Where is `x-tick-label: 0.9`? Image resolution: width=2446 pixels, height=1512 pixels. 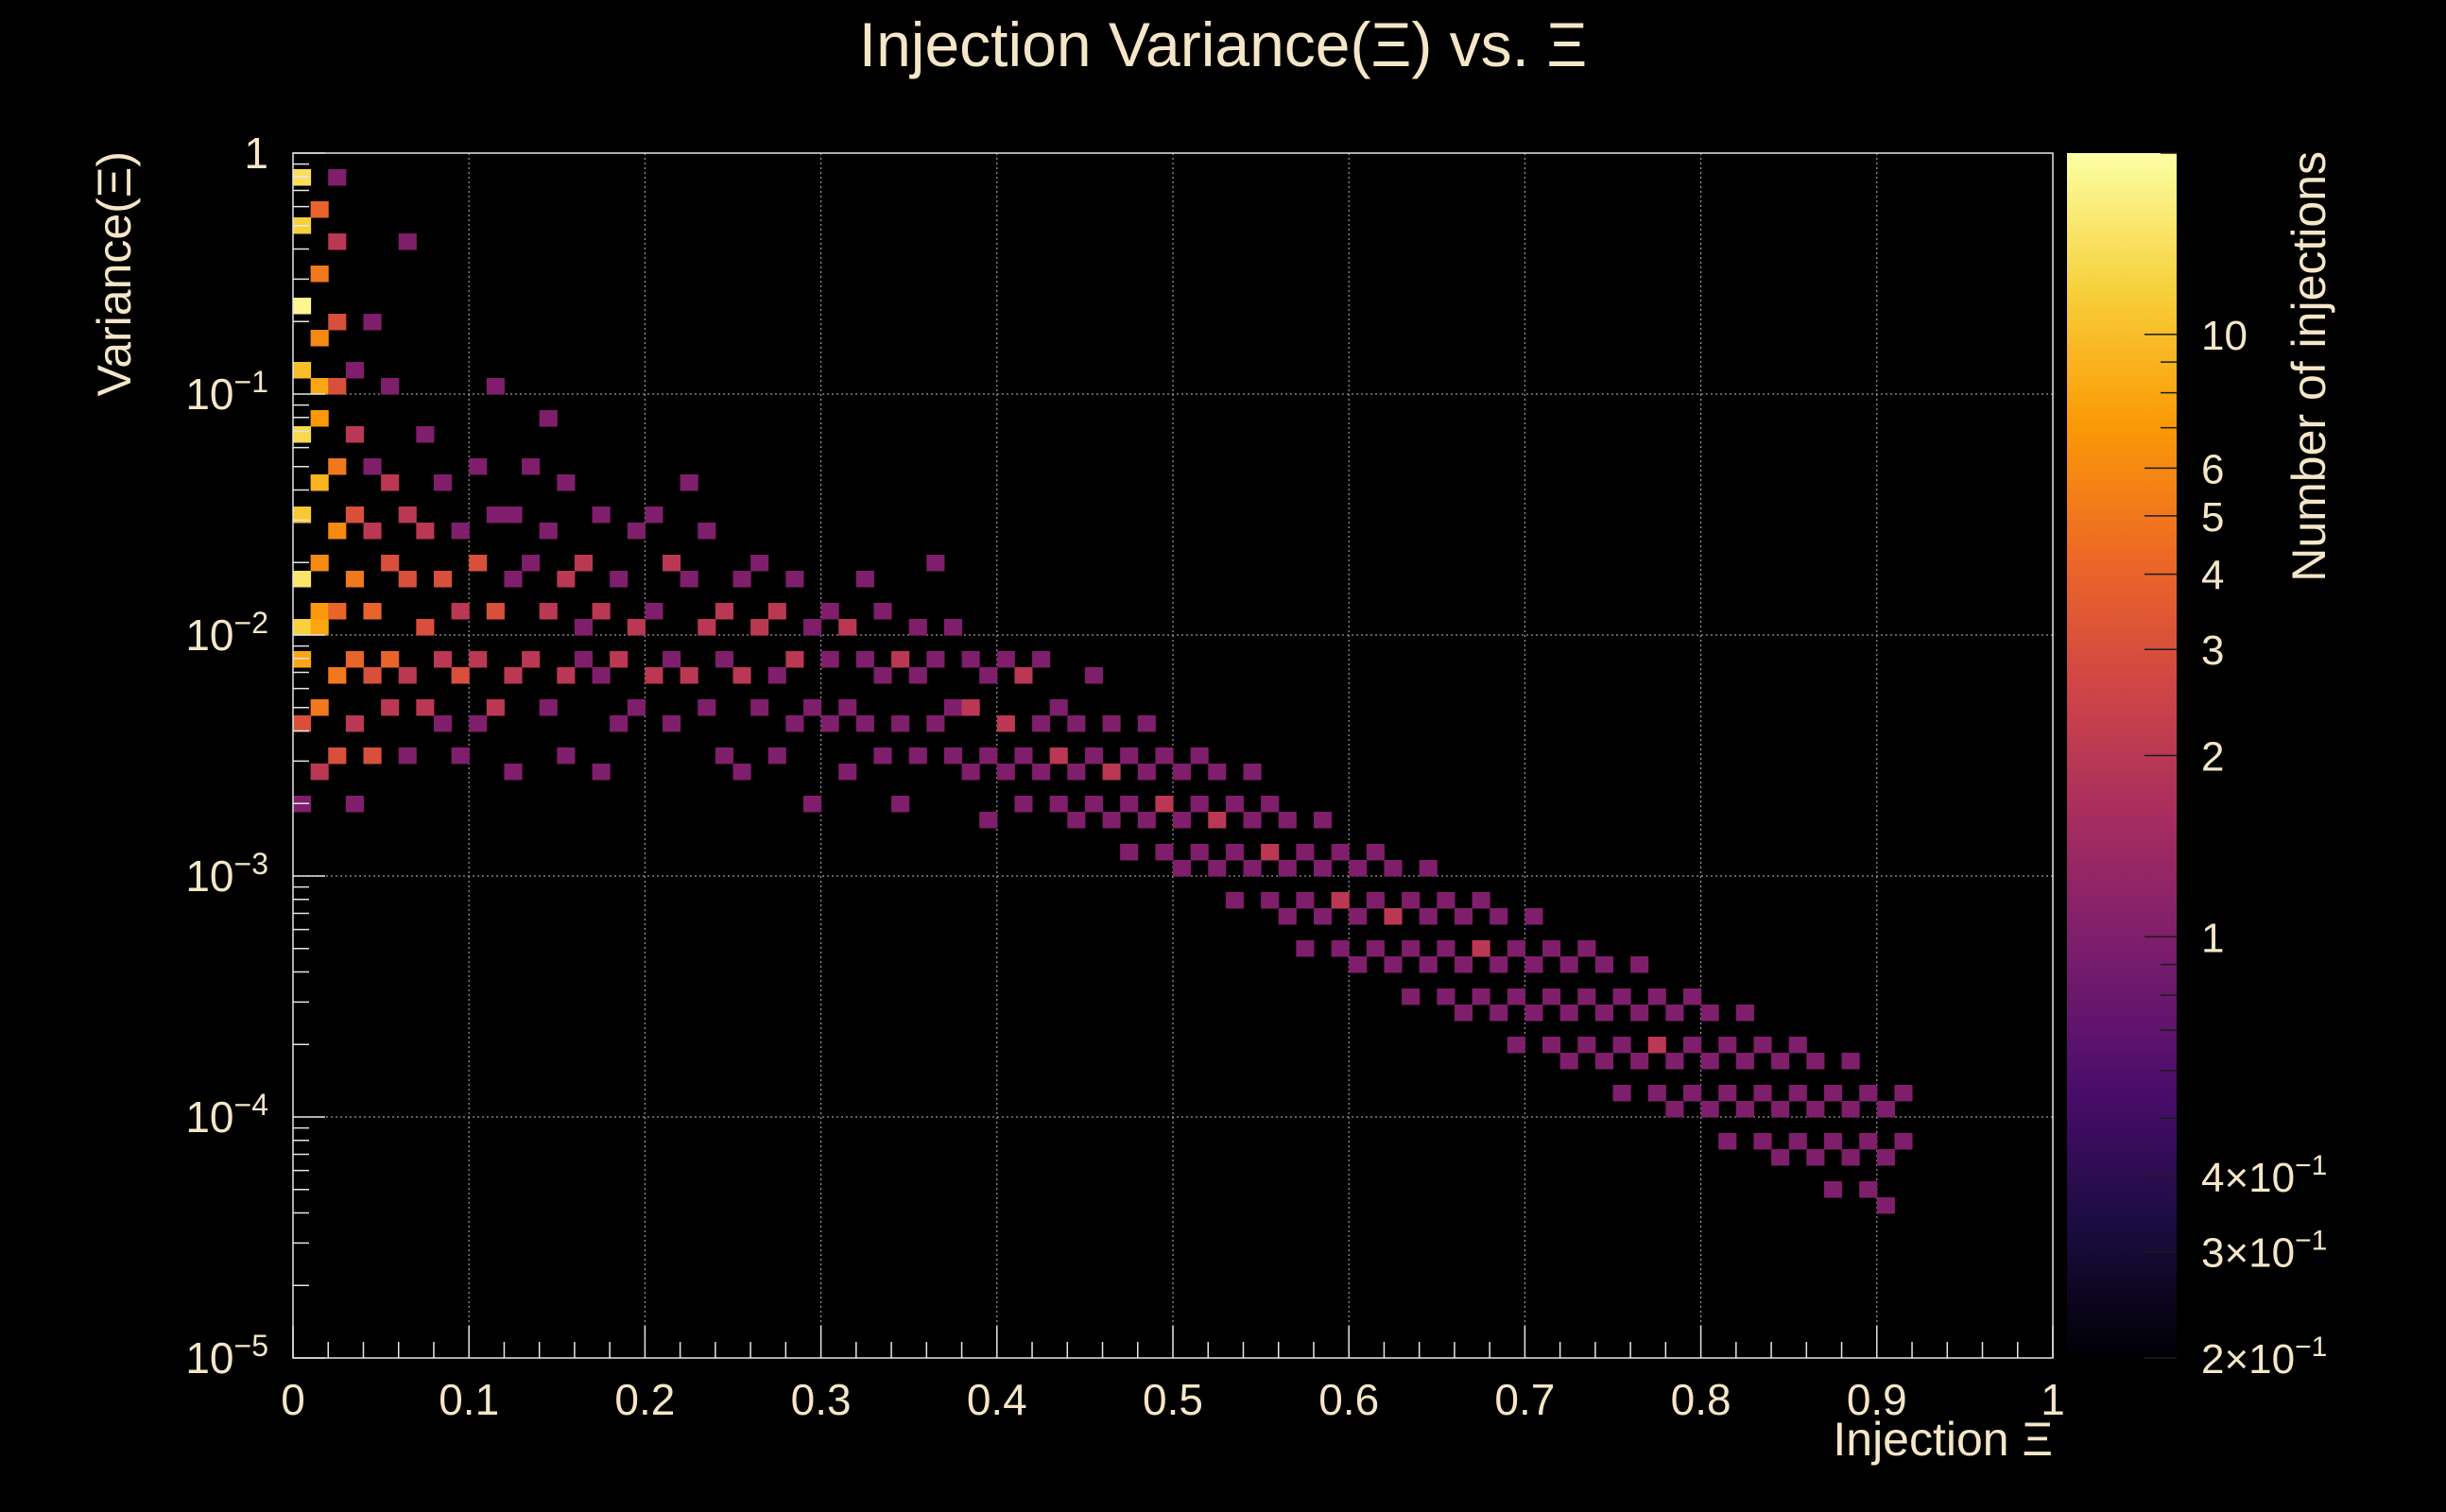
x-tick-label: 0.9 is located at coordinates (1877, 1399).